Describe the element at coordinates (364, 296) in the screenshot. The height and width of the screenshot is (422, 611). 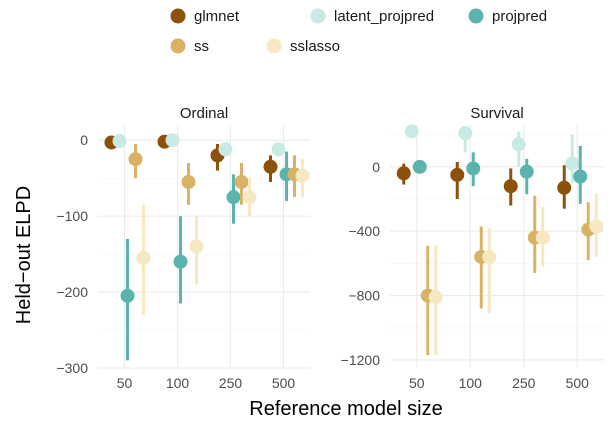
I see `y-tick-label: −800` at that location.